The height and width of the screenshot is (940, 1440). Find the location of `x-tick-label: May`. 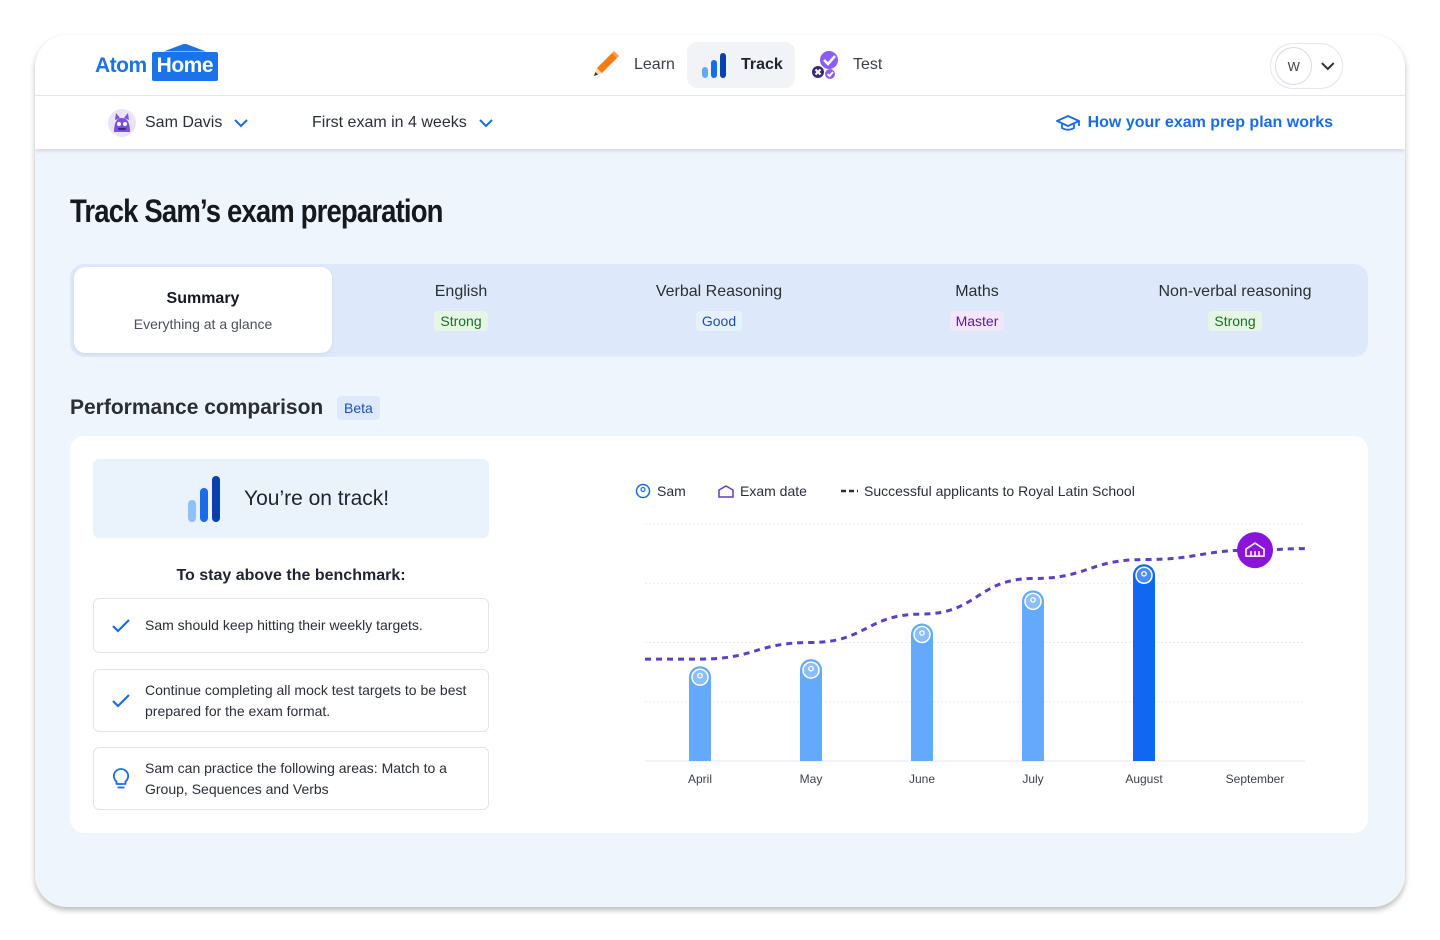

x-tick-label: May is located at coordinates (811, 779).